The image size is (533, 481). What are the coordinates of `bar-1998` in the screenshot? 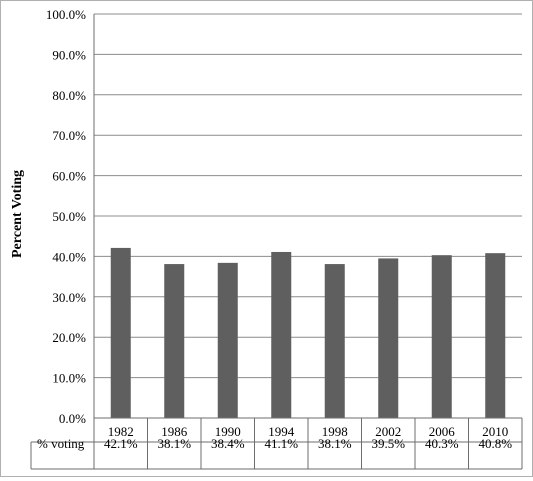 It's located at (334, 341).